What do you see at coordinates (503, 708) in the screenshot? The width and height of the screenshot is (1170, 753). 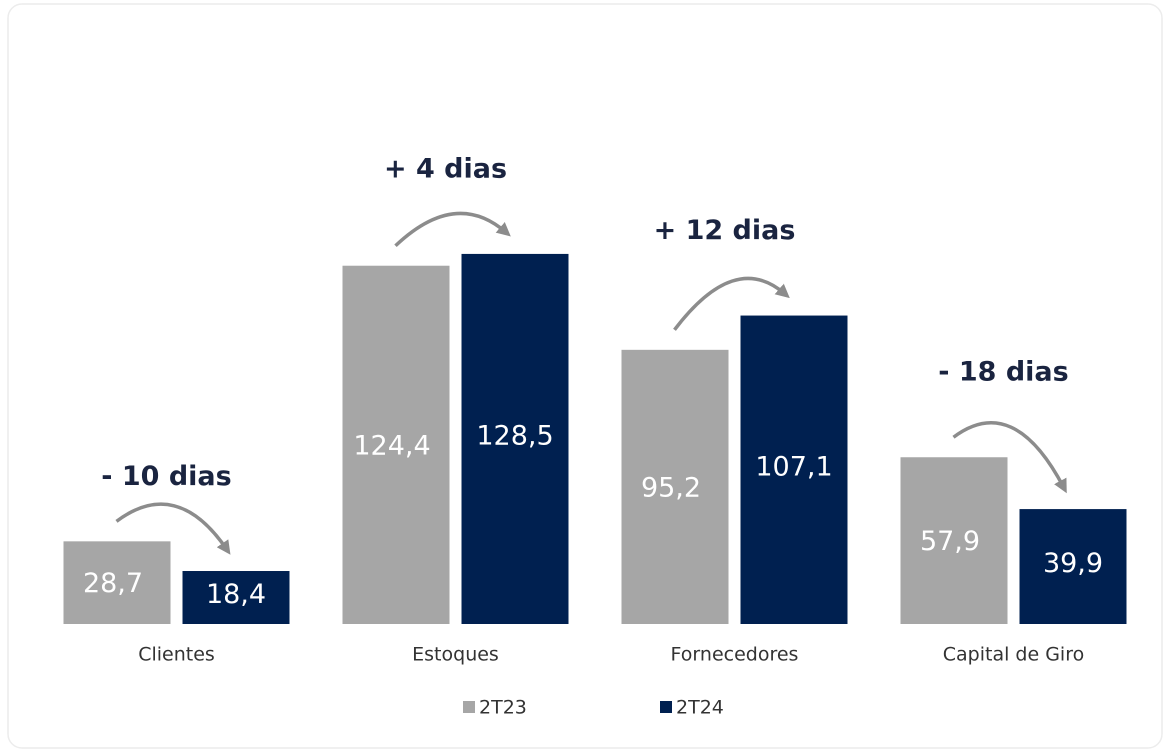 I see `legend-label: 2T23` at bounding box center [503, 708].